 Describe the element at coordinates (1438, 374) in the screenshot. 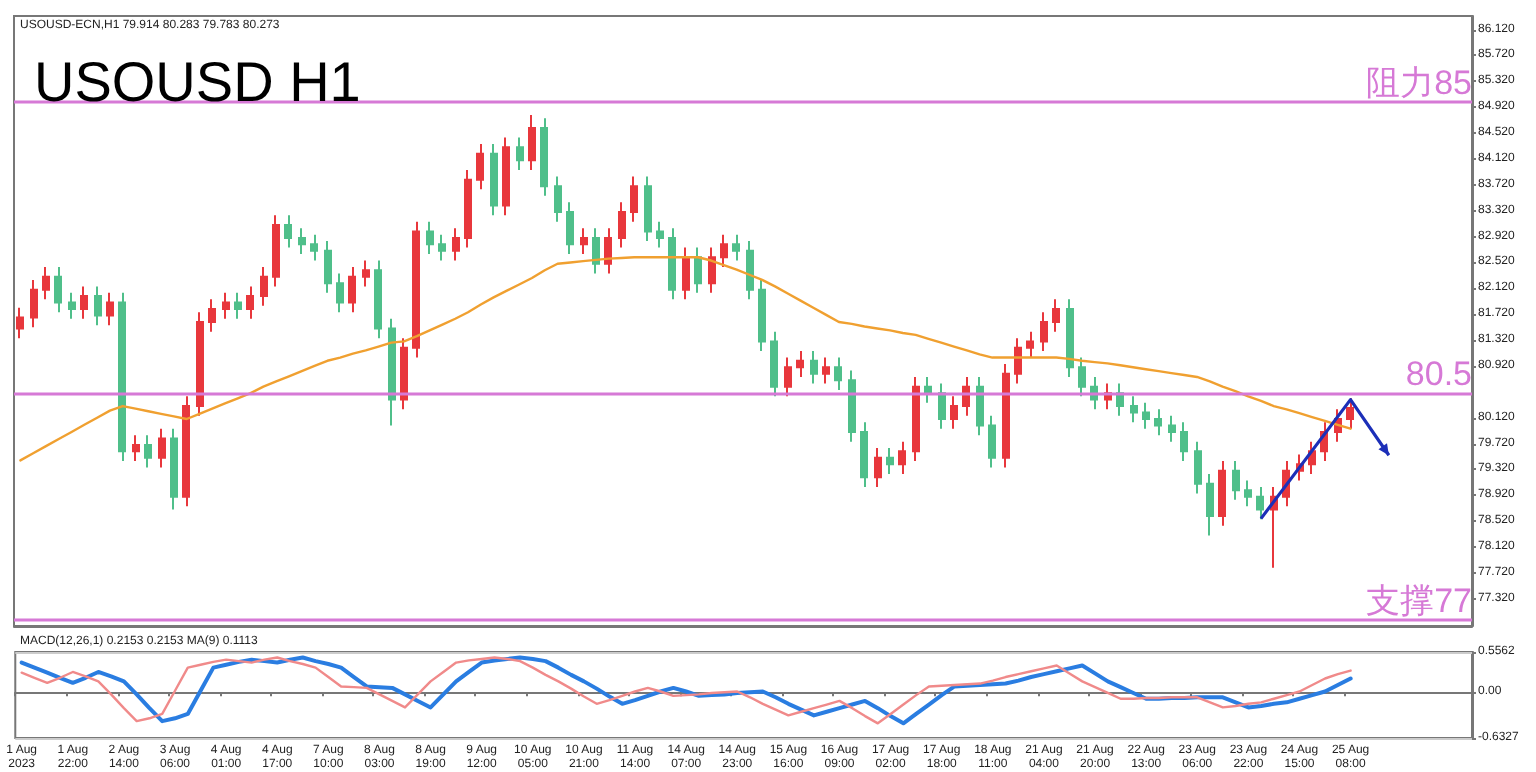

I see `ref-line-label: 80.5` at that location.